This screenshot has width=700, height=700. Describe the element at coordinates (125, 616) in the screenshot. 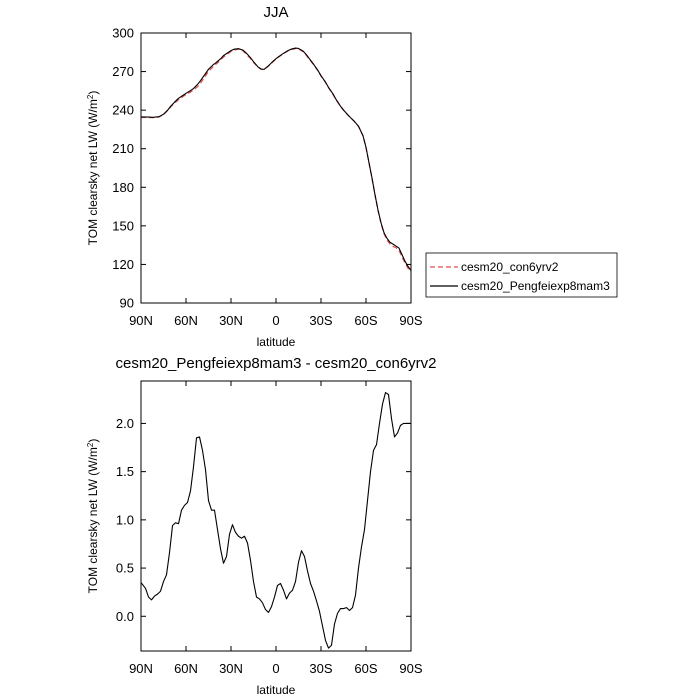

I see `bottom-chart-ytick-label: 0.0` at that location.